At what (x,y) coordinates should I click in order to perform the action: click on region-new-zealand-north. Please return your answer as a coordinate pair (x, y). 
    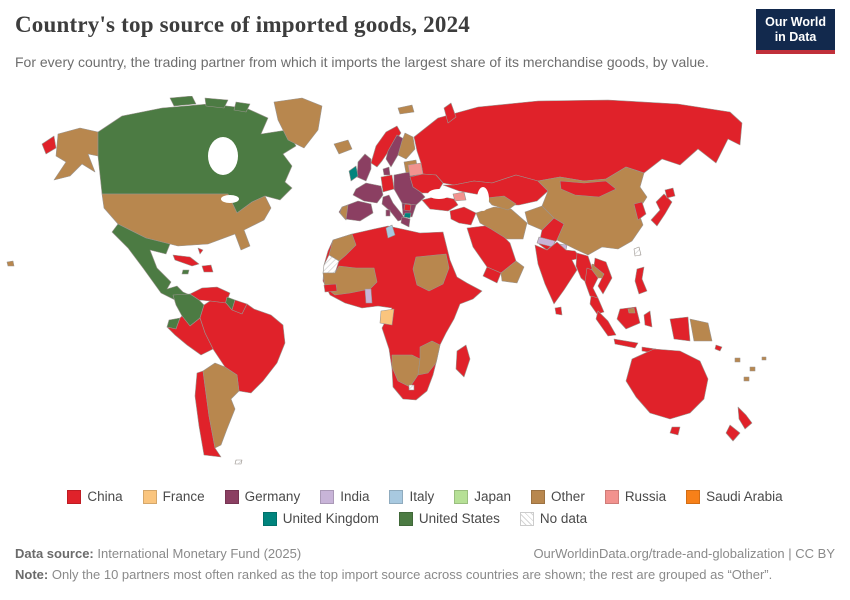
    Looking at the image, I should click on (745, 418).